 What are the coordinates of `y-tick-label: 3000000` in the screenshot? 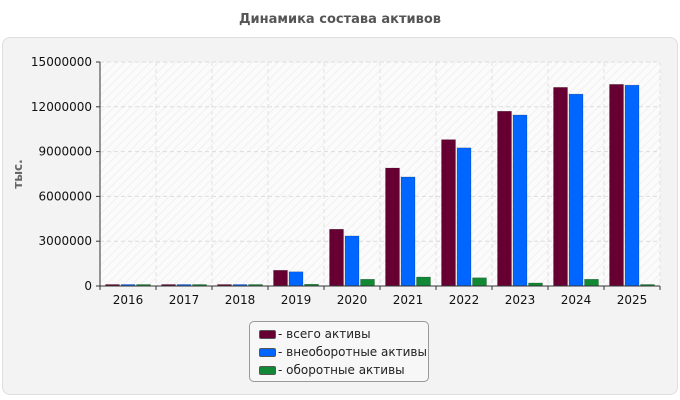 It's located at (65, 241).